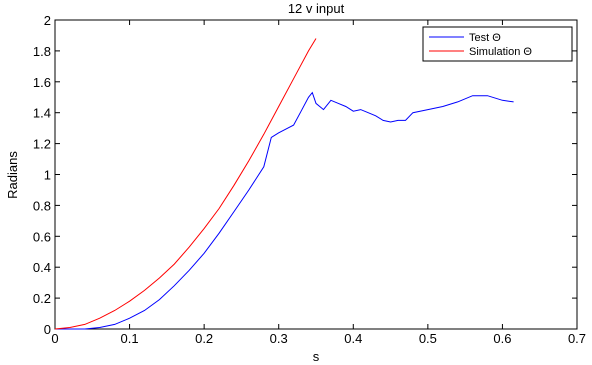 The height and width of the screenshot is (365, 592). Describe the element at coordinates (316, 8) in the screenshot. I see `chart-title: 12 v input` at that location.